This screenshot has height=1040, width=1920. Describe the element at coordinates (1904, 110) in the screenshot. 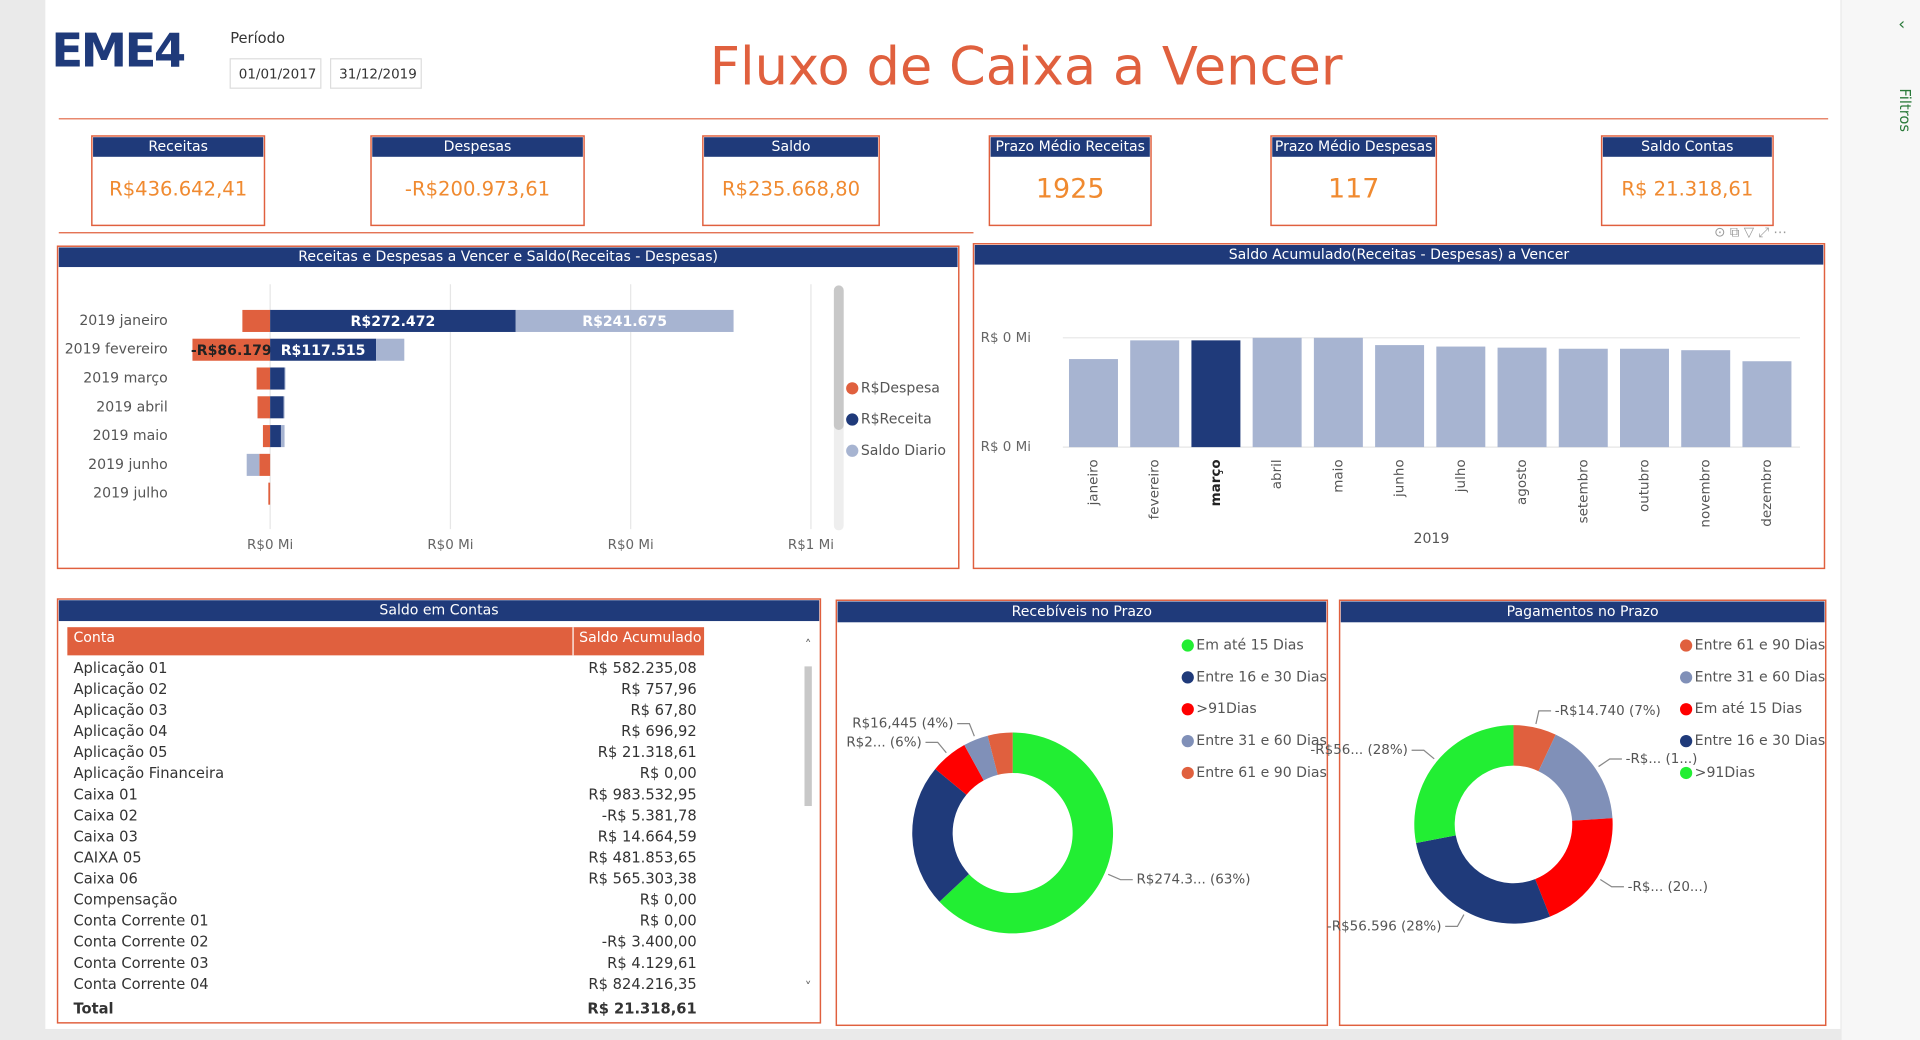

I see `filter-pane-label: Filtros` at that location.